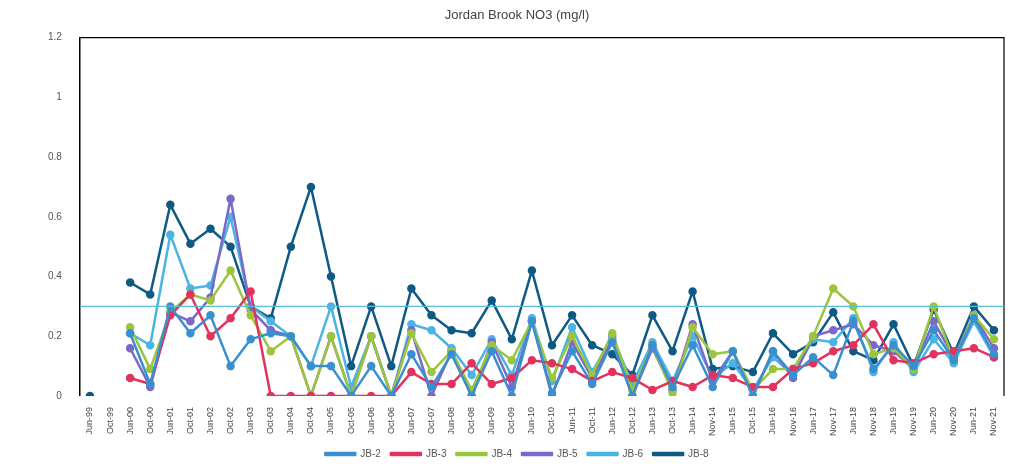 The width and height of the screenshot is (1012, 469). What do you see at coordinates (792, 421) in the screenshot?
I see `x-tick-label: Nov-16` at bounding box center [792, 421].